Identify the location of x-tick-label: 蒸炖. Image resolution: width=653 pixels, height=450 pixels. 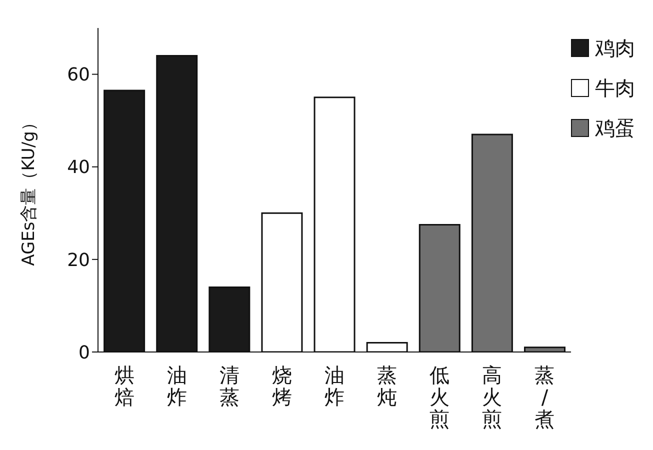
(387, 386).